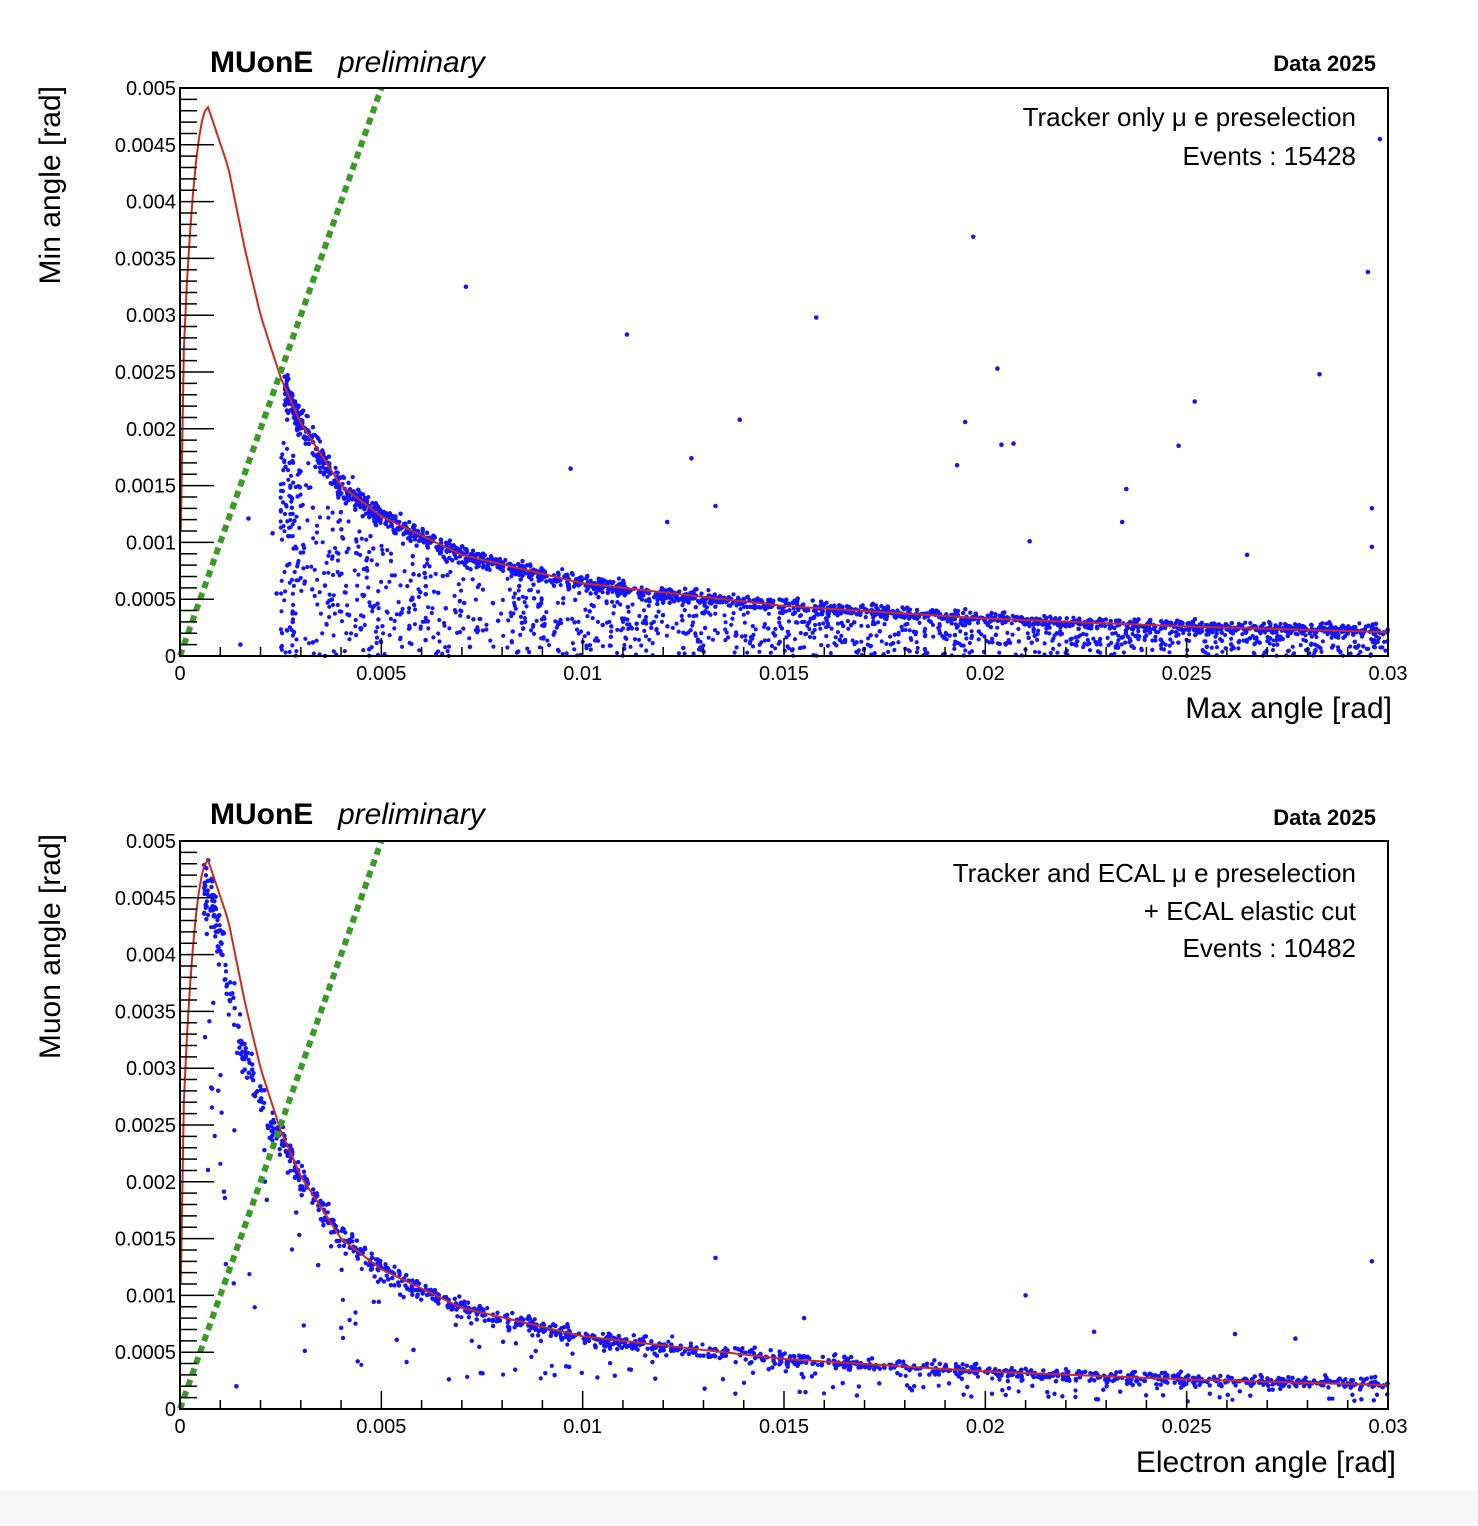 The image size is (1478, 1526). Describe the element at coordinates (261, 62) in the screenshot. I see `experiment-label: MUonE` at that location.